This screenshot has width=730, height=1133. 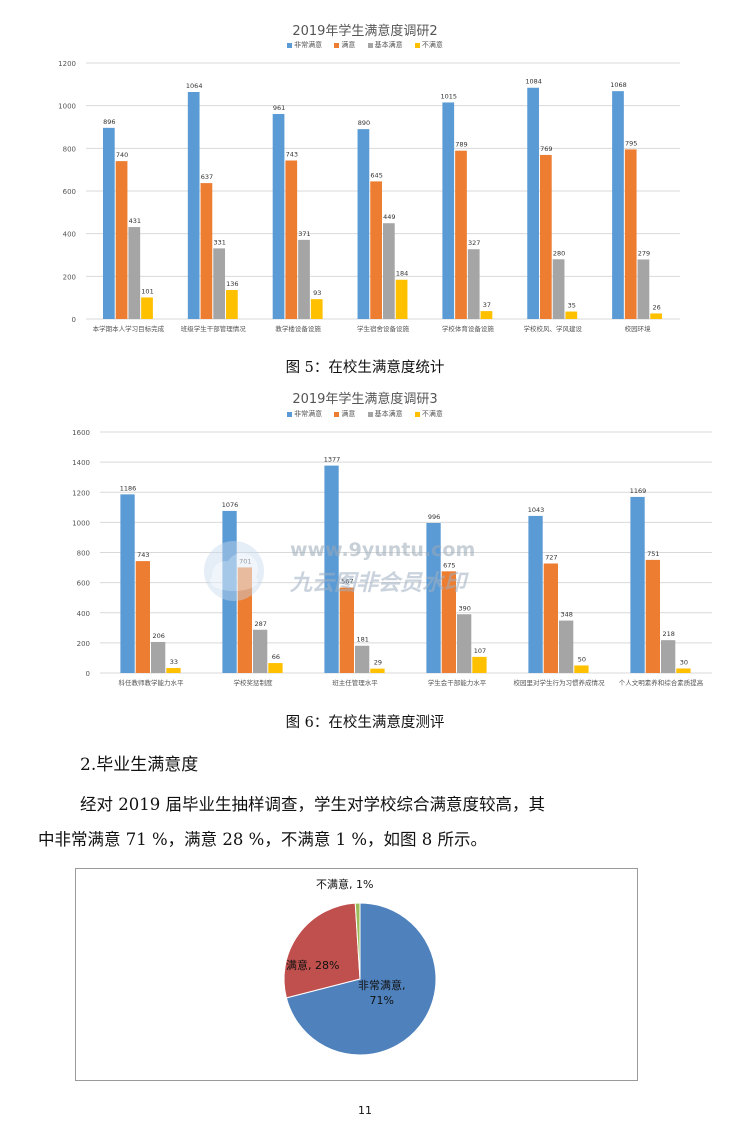 What do you see at coordinates (474, 243) in the screenshot?
I see `data-label: 327` at bounding box center [474, 243].